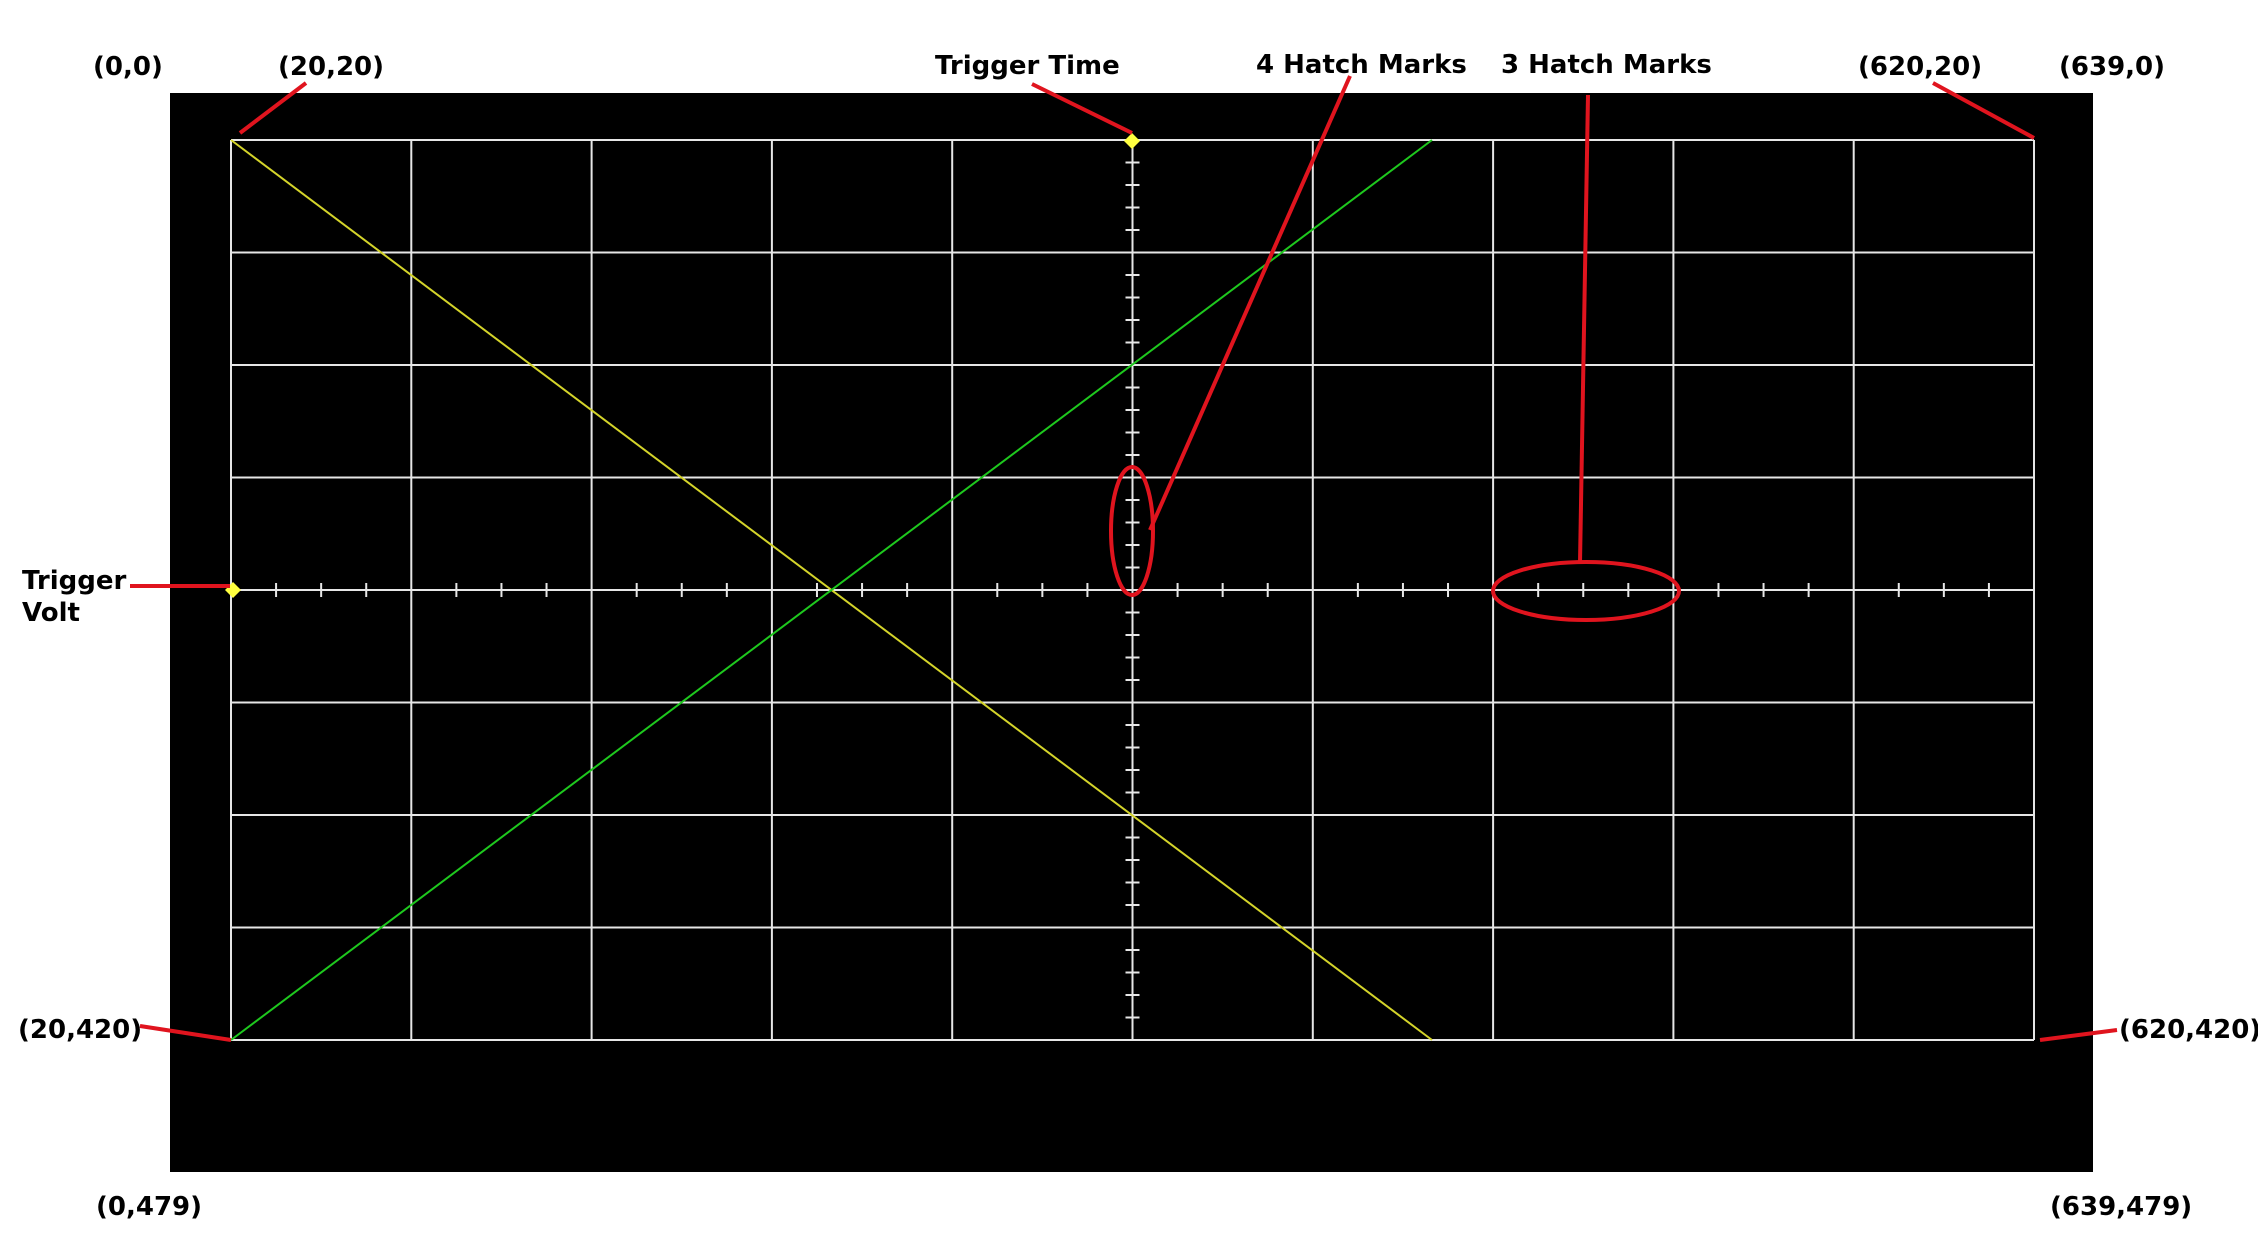 The image size is (2258, 1259). I want to click on label-trigger-volt-line2: Volt, so click(51, 613).